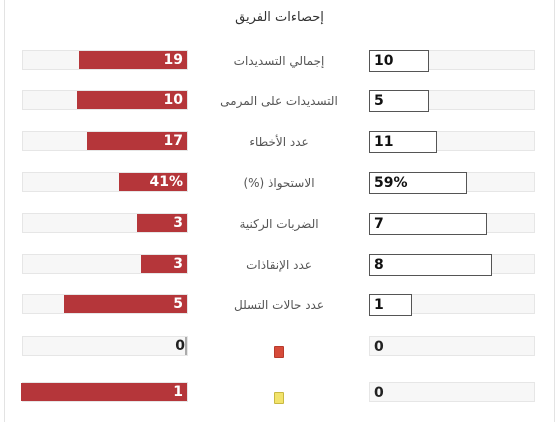  Describe the element at coordinates (452, 101) in the screenshot. I see `right-bar-track: 5` at that location.